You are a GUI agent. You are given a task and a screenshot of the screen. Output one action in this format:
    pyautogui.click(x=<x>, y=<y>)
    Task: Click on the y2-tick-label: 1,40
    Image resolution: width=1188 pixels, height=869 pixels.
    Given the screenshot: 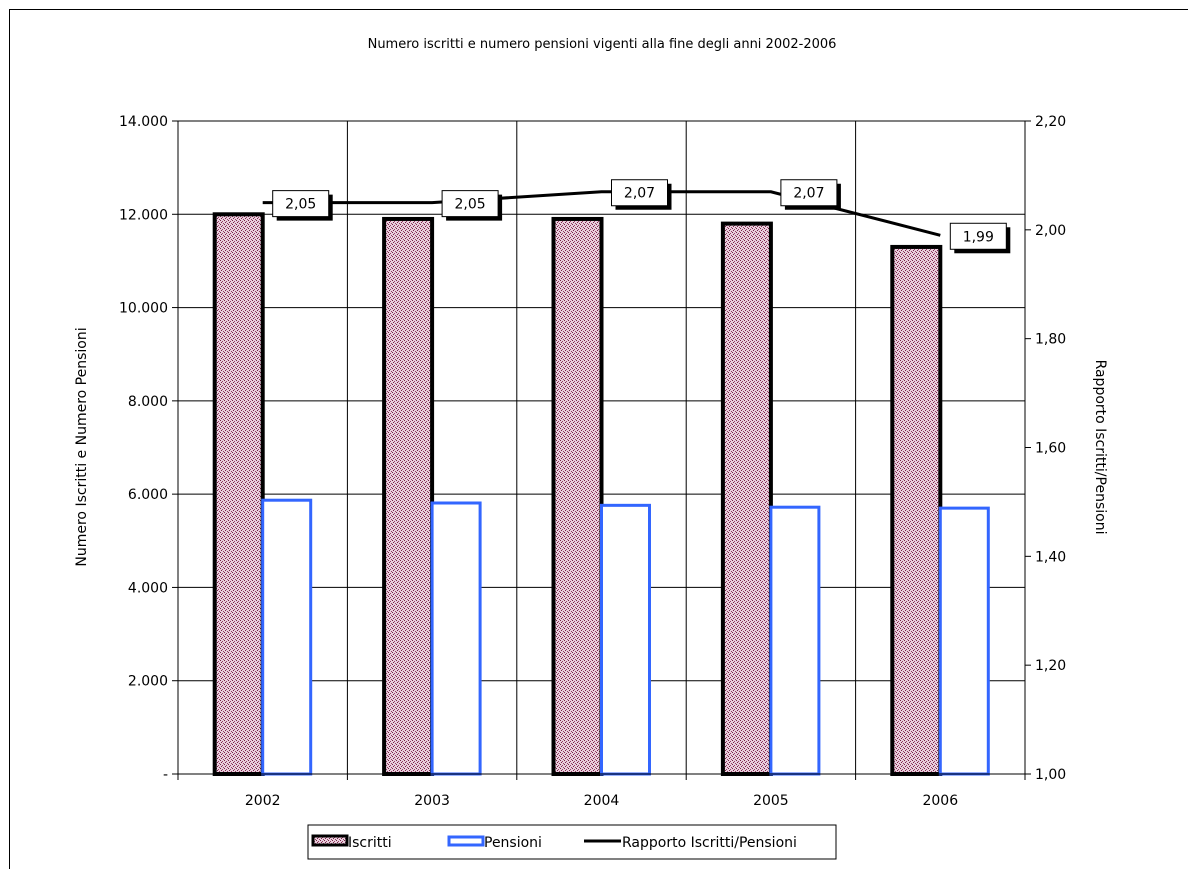 What is the action you would take?
    pyautogui.click(x=1050, y=557)
    